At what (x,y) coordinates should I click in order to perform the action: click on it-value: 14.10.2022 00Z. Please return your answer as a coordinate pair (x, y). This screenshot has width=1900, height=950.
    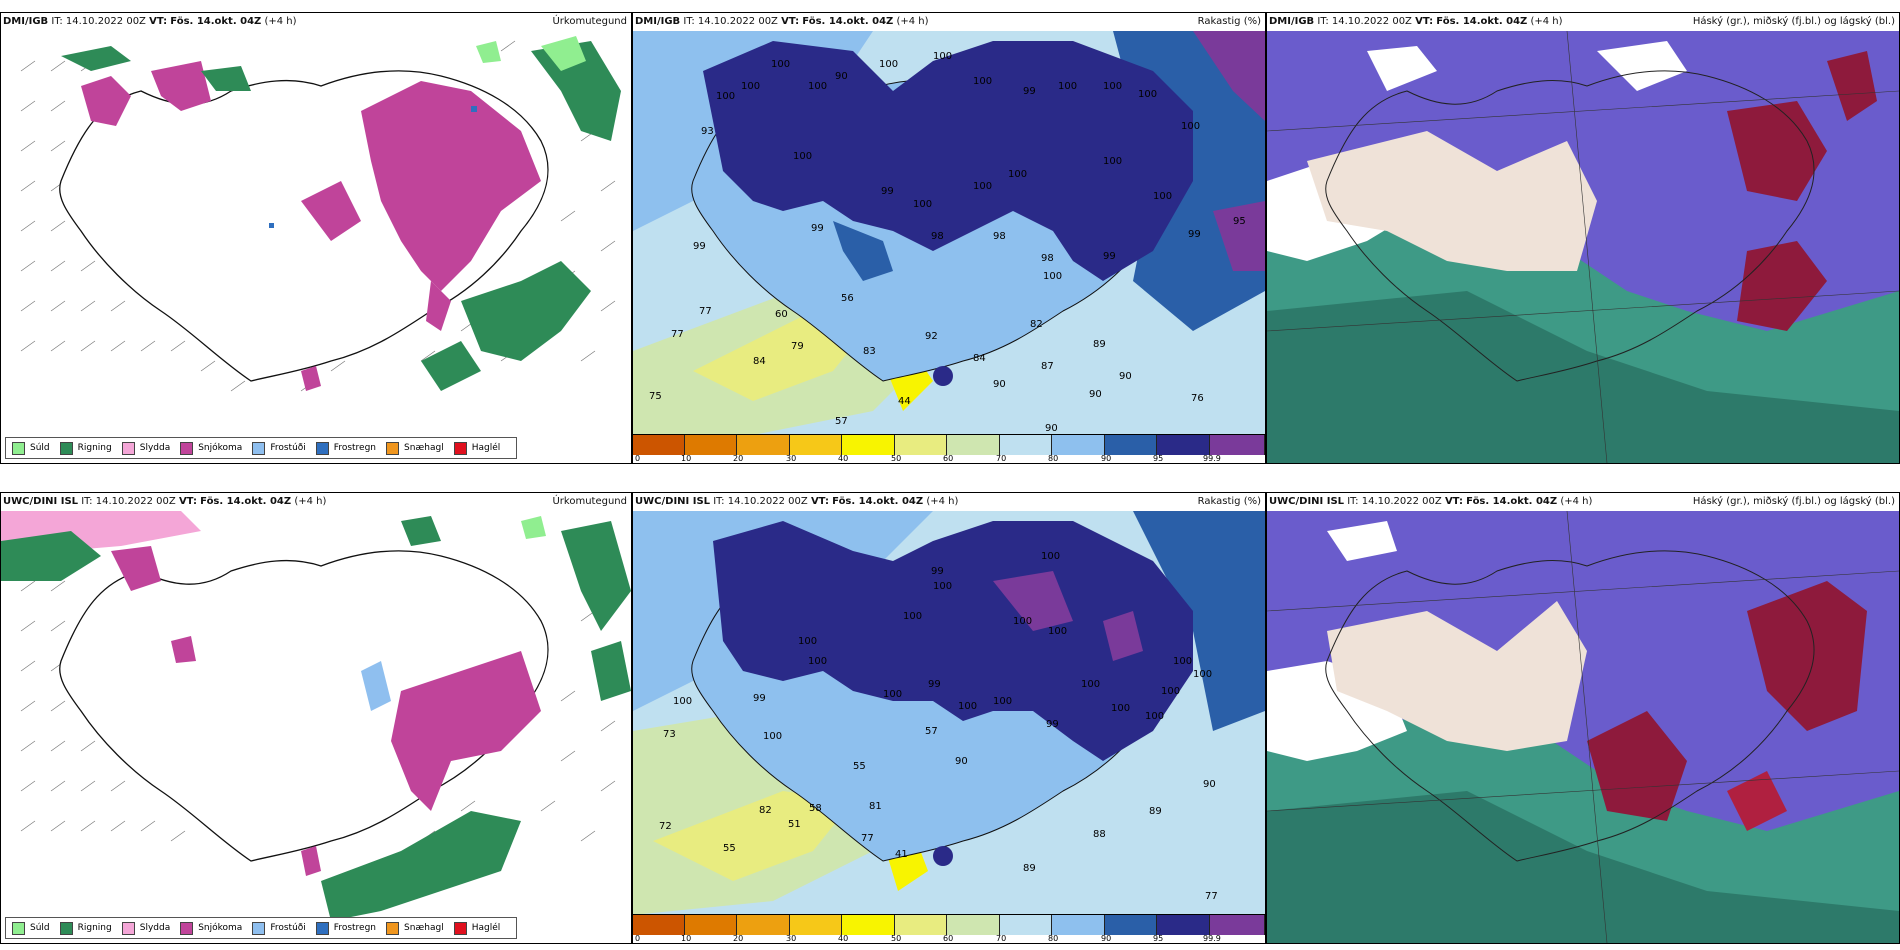
    Looking at the image, I should click on (105, 21).